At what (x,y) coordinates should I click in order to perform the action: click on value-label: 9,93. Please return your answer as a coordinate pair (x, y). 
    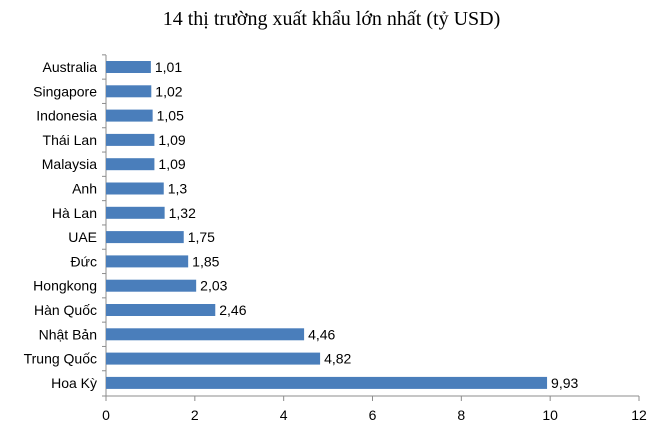
    Looking at the image, I should click on (564, 383).